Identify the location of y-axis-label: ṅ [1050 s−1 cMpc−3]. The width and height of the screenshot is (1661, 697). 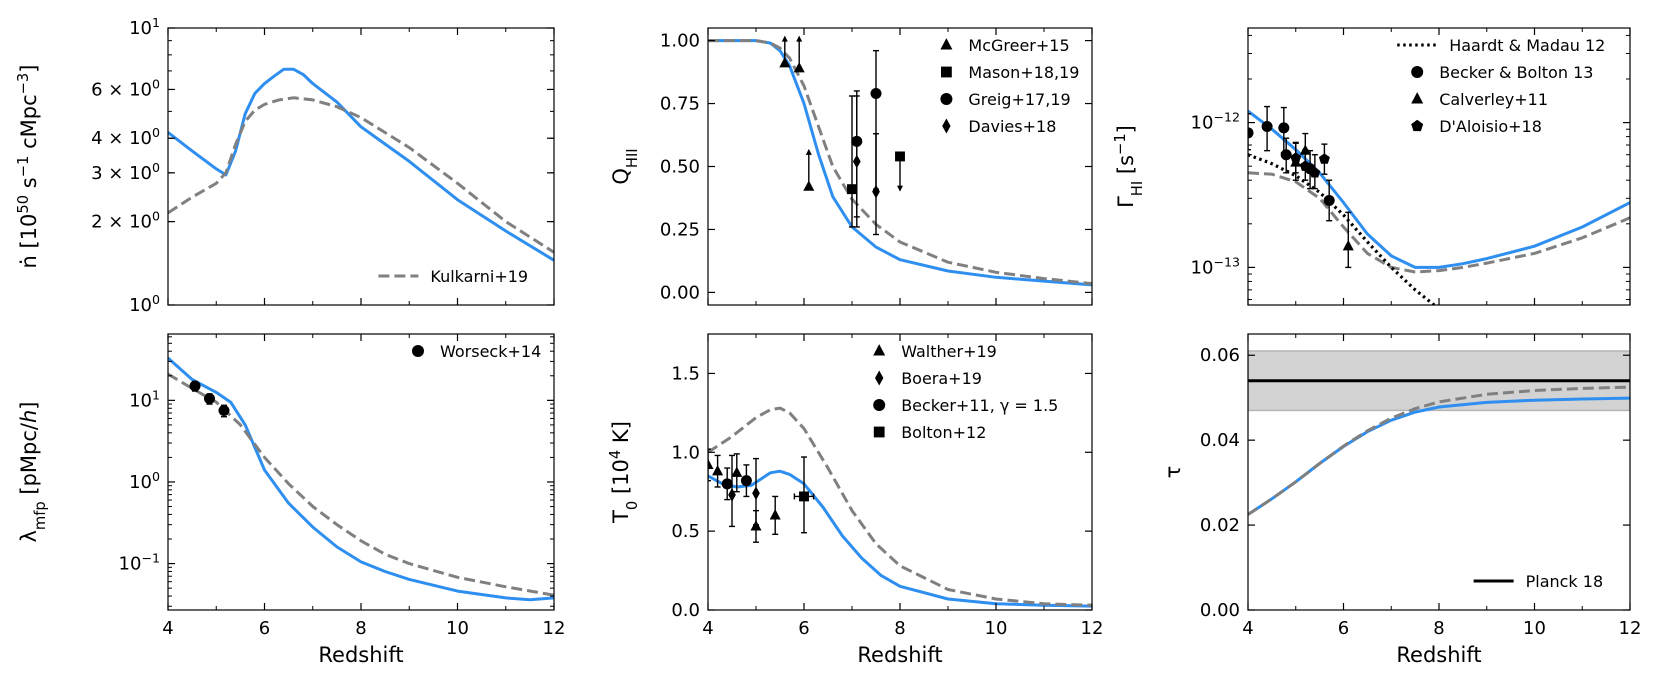
(28, 167).